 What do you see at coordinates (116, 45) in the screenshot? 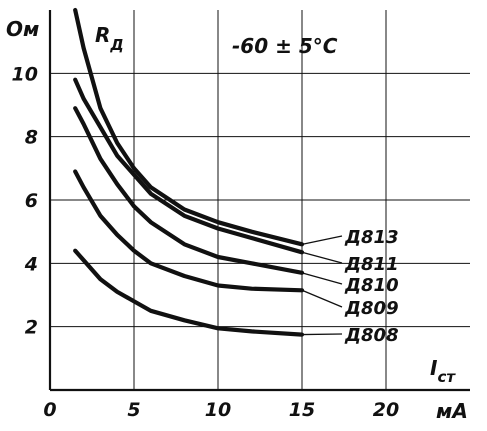
I see `y-axis-label-sub: Д` at bounding box center [116, 45].